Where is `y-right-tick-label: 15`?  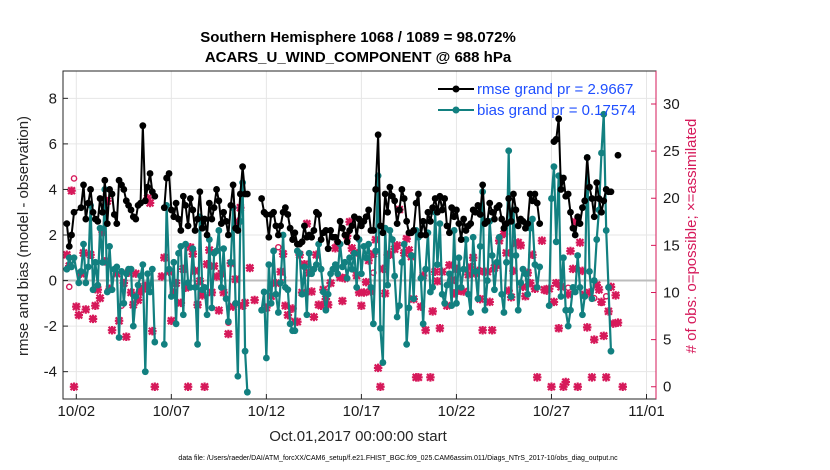
y-right-tick-label: 15 is located at coordinates (671, 245).